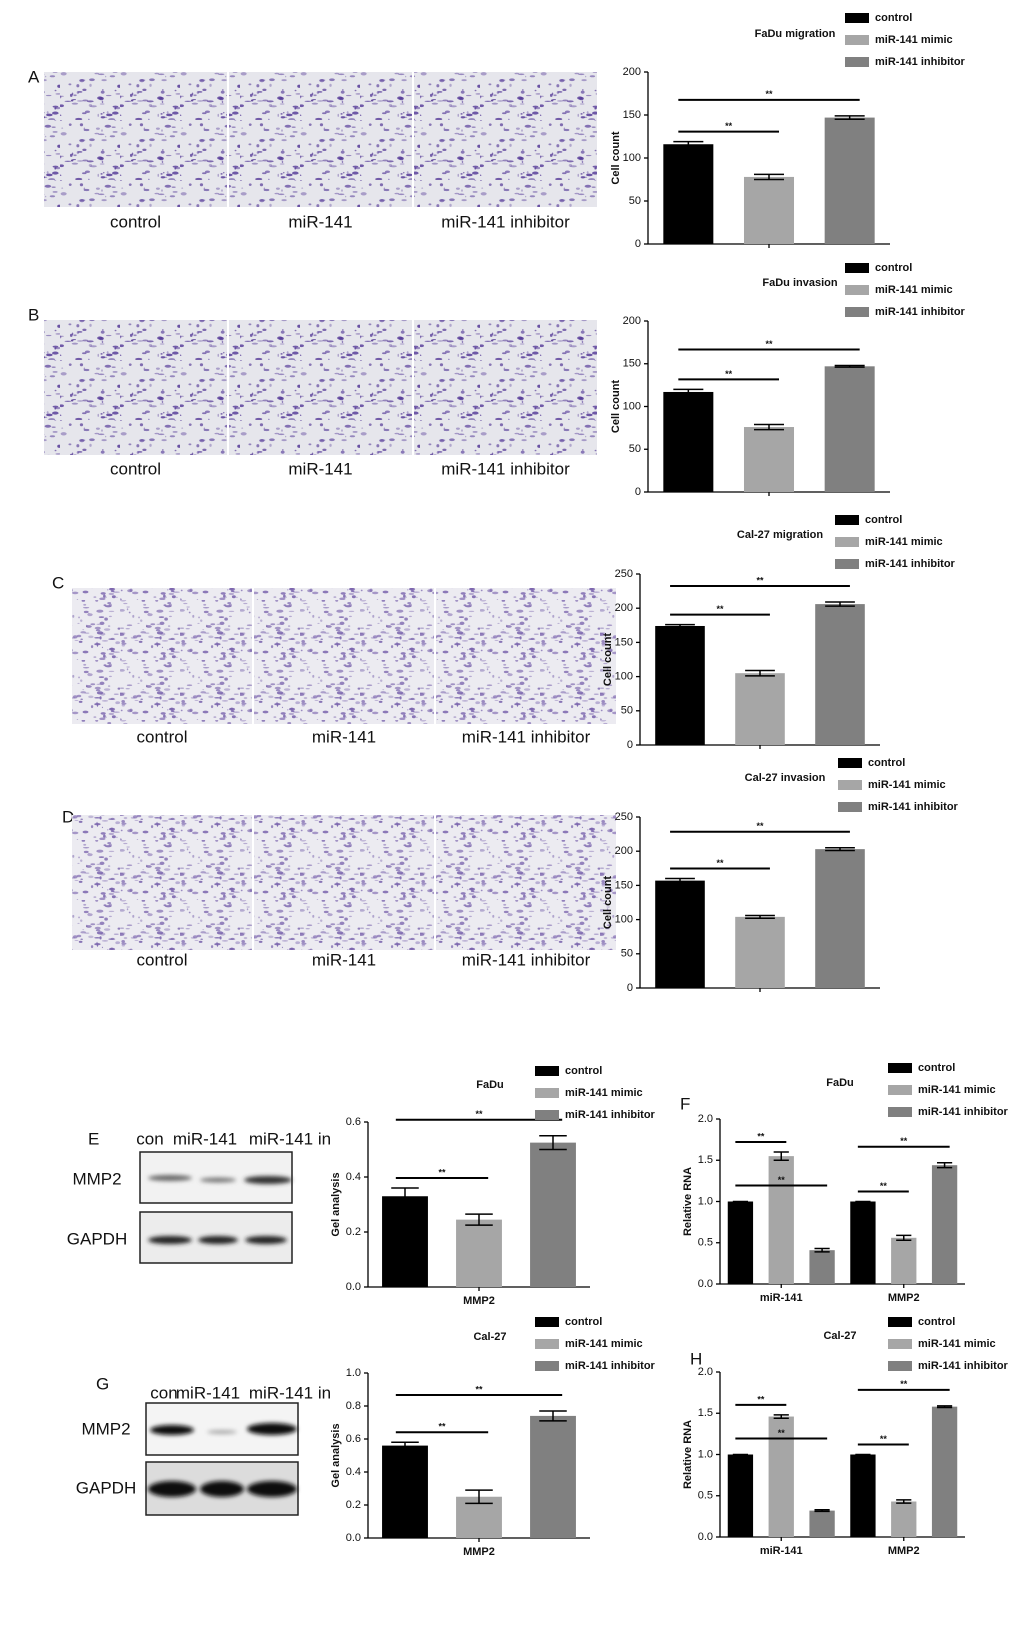 The height and width of the screenshot is (1630, 1020). I want to click on y-tick-label: 50, so click(635, 449).